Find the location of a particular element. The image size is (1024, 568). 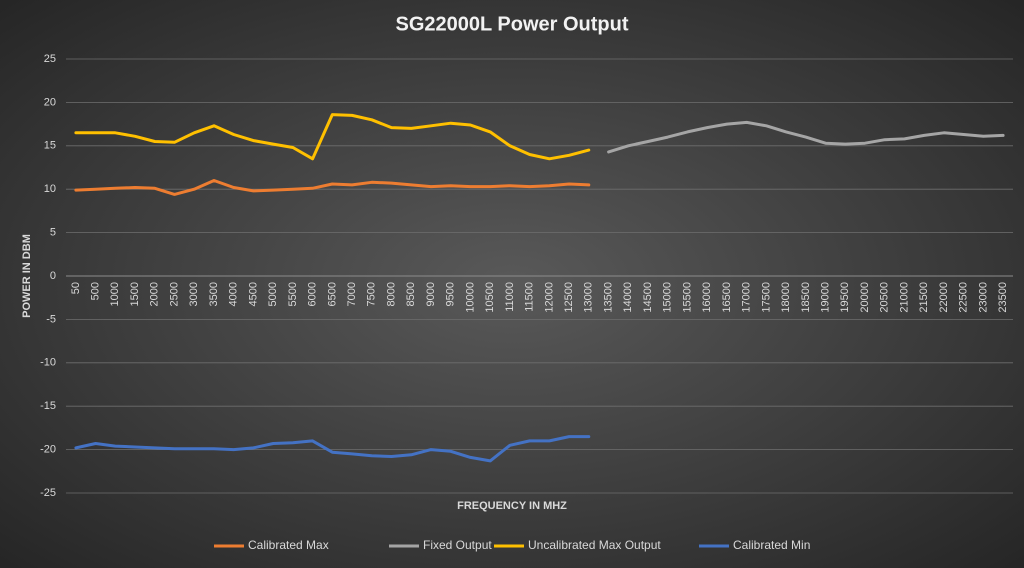

x-tick-label: 50 is located at coordinates (76, 288).